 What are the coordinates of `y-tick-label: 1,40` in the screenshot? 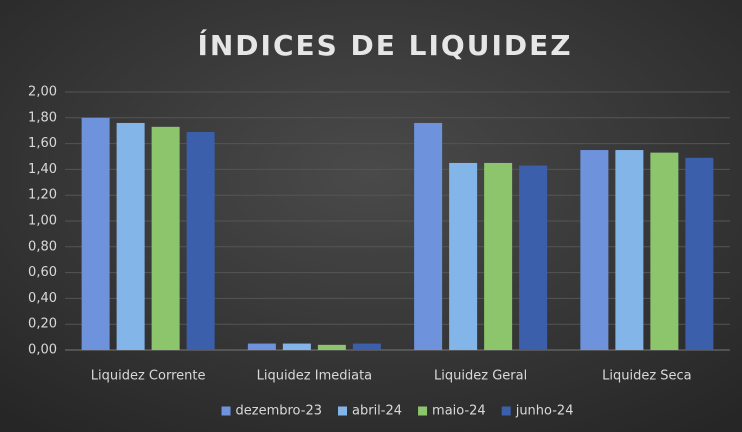 It's located at (42, 169).